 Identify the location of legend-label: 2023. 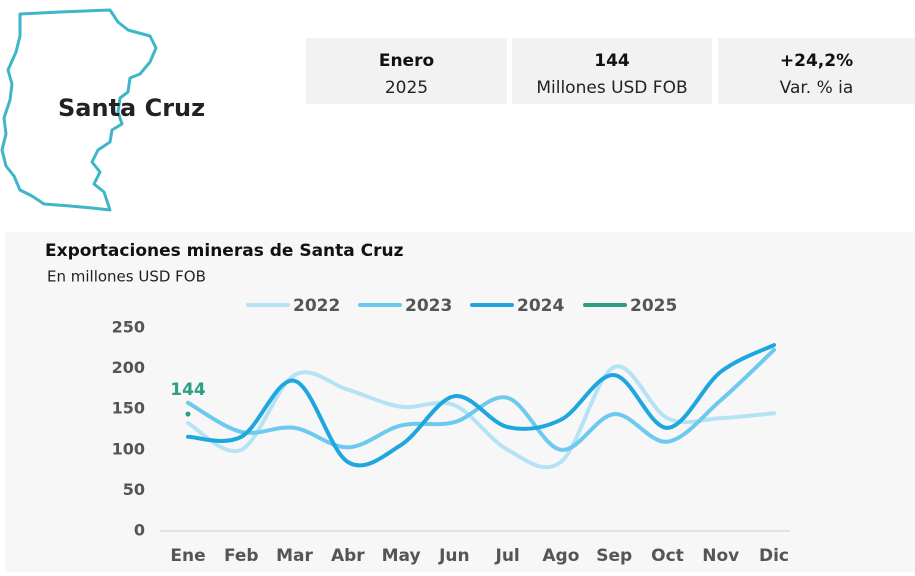
(428, 306).